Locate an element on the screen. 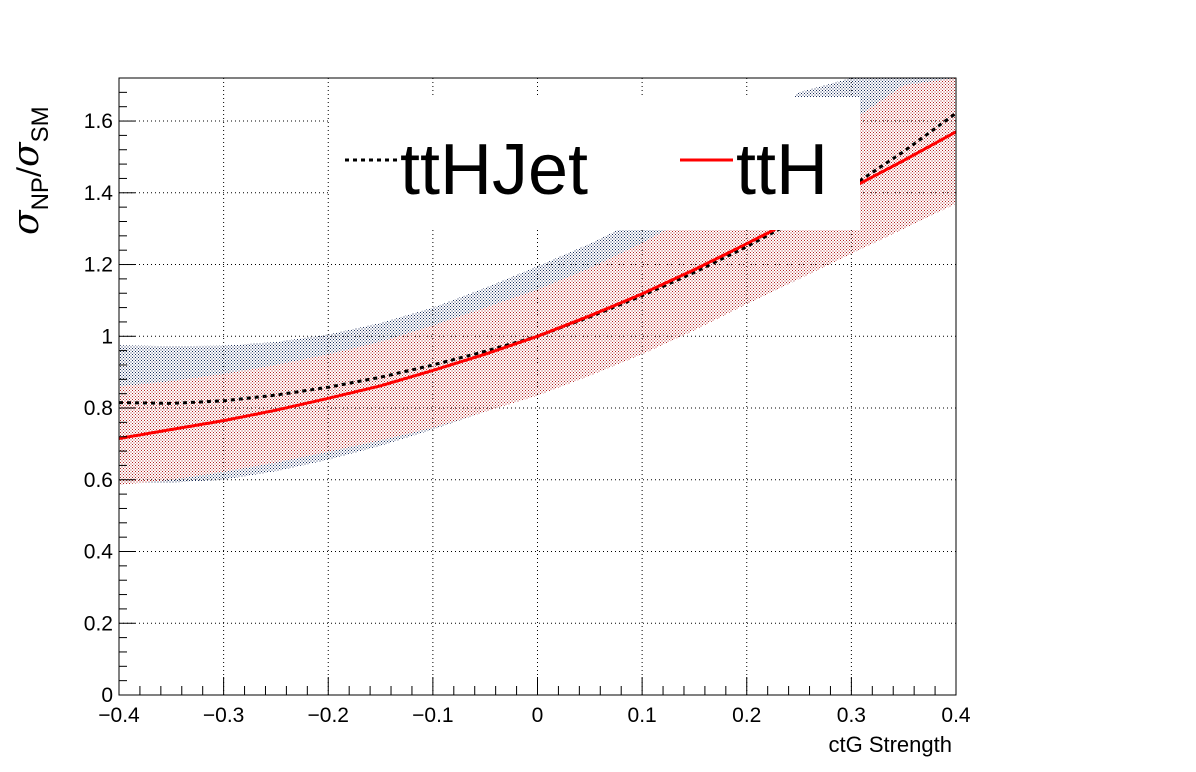 This screenshot has height=772, width=1196. x-tick-label: −0.2 is located at coordinates (328, 715).